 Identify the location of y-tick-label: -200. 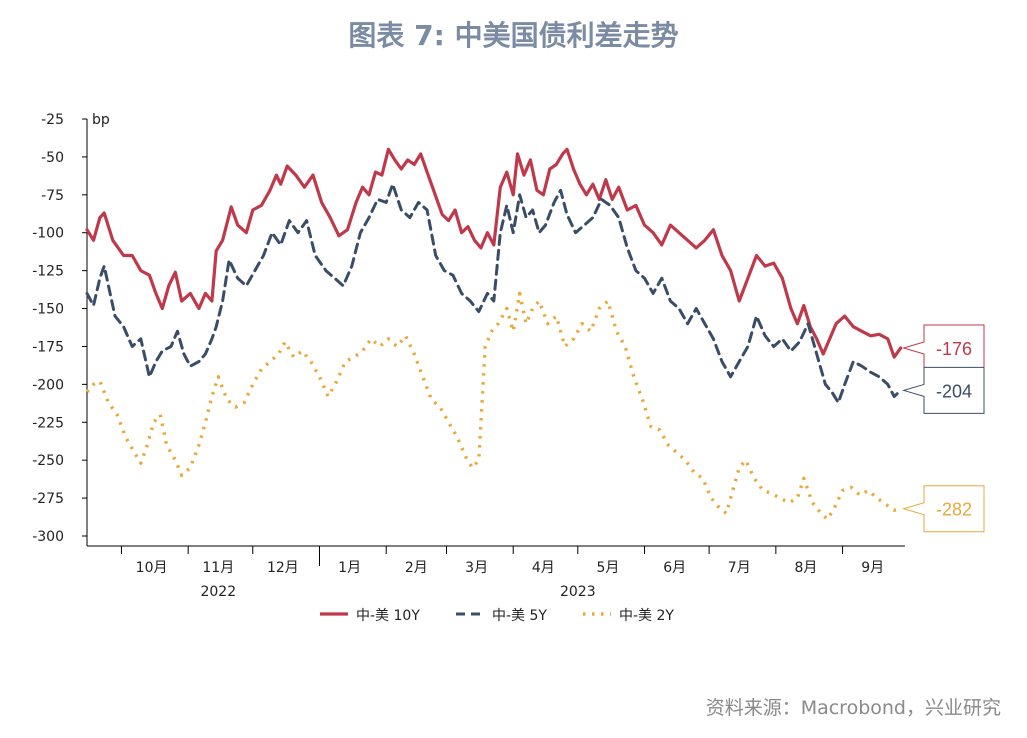
(48, 385).